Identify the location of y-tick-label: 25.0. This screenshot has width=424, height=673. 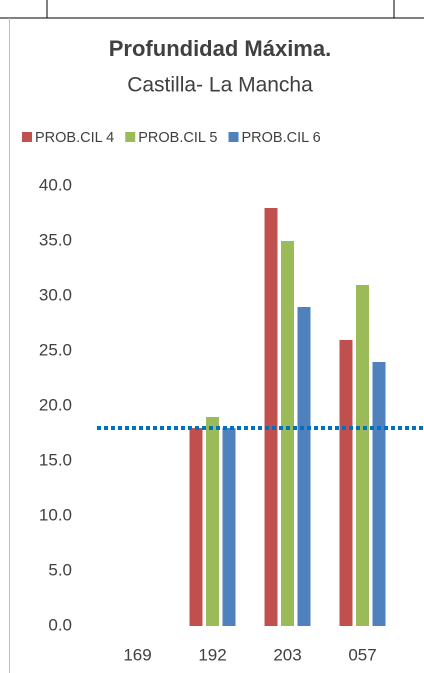
(55, 349).